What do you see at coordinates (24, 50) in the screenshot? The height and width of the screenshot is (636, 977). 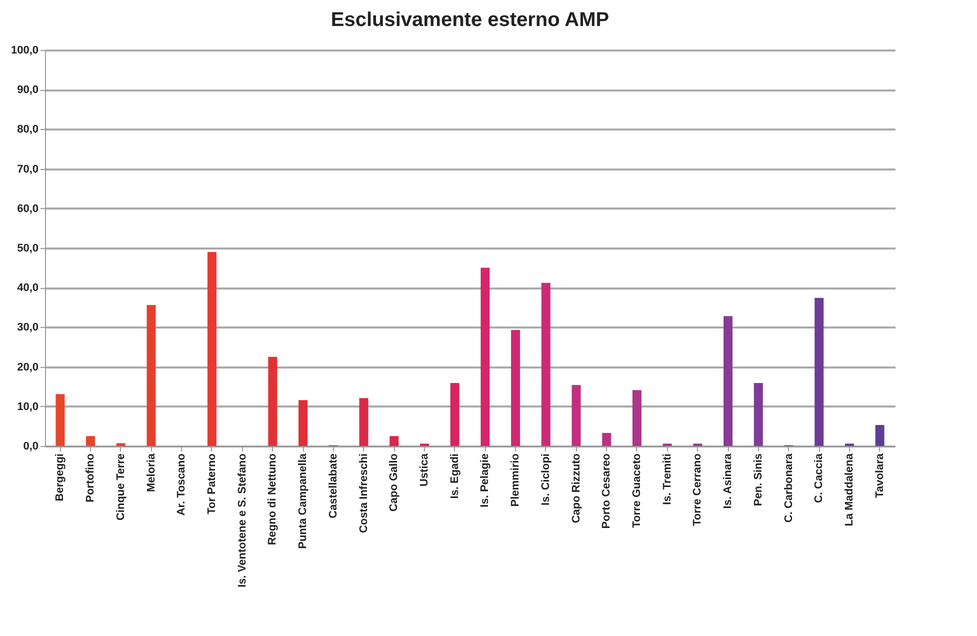 I see `y-tick-label: 100,0` at bounding box center [24, 50].